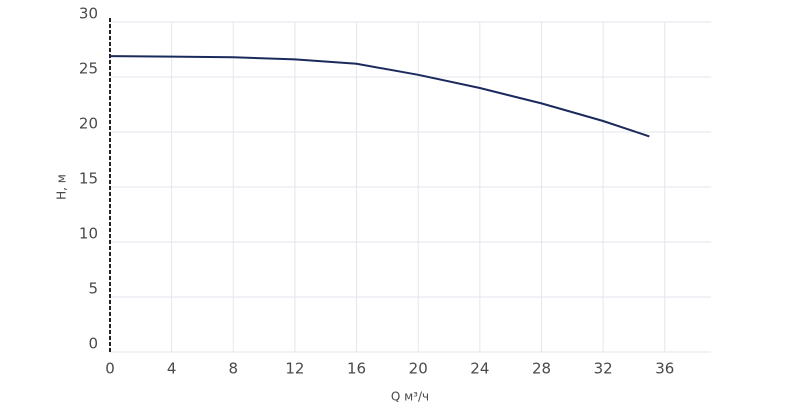  What do you see at coordinates (88, 124) in the screenshot?
I see `y-tick-label: 20` at bounding box center [88, 124].